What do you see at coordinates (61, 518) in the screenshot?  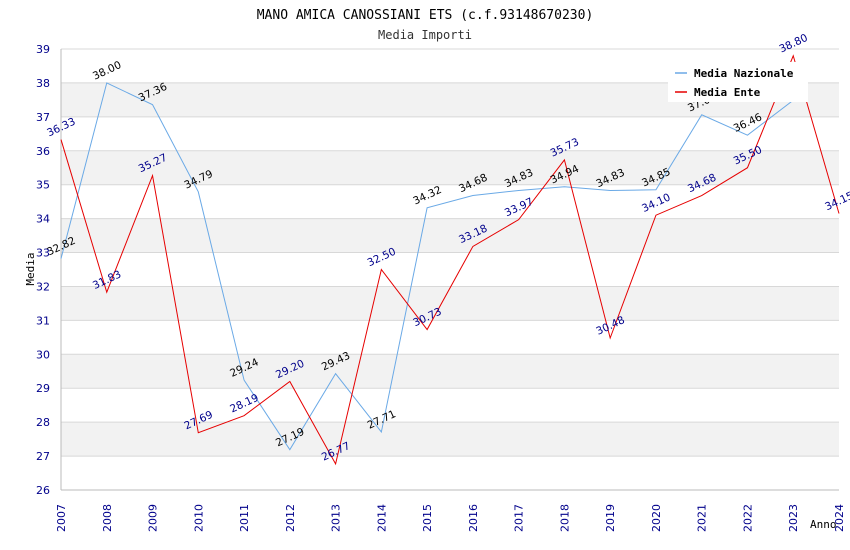 I see `x-tick-label: 2007` at bounding box center [61, 518].